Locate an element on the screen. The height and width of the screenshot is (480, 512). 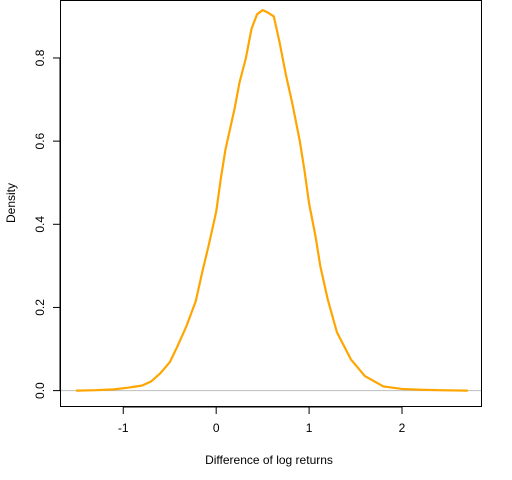
x-tick-label: -1 is located at coordinates (123, 428).